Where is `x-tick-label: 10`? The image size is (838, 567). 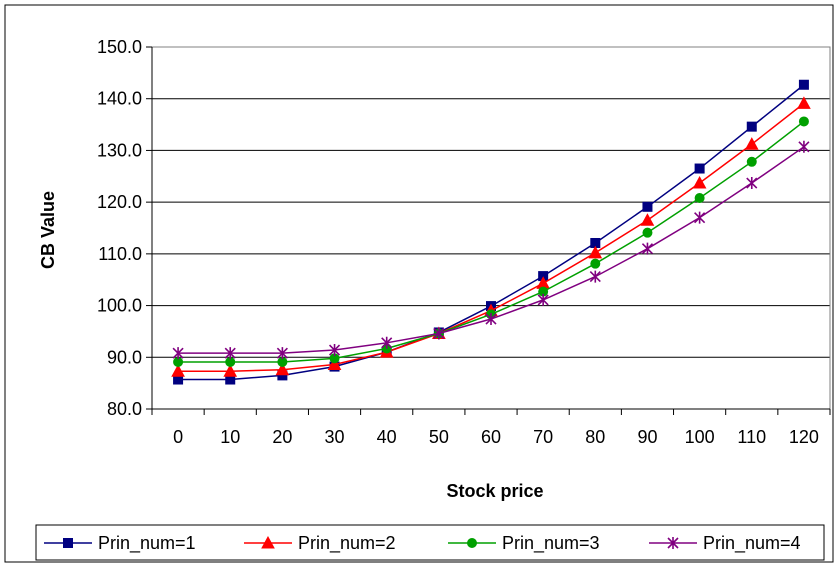
x-tick-label: 10 is located at coordinates (230, 437).